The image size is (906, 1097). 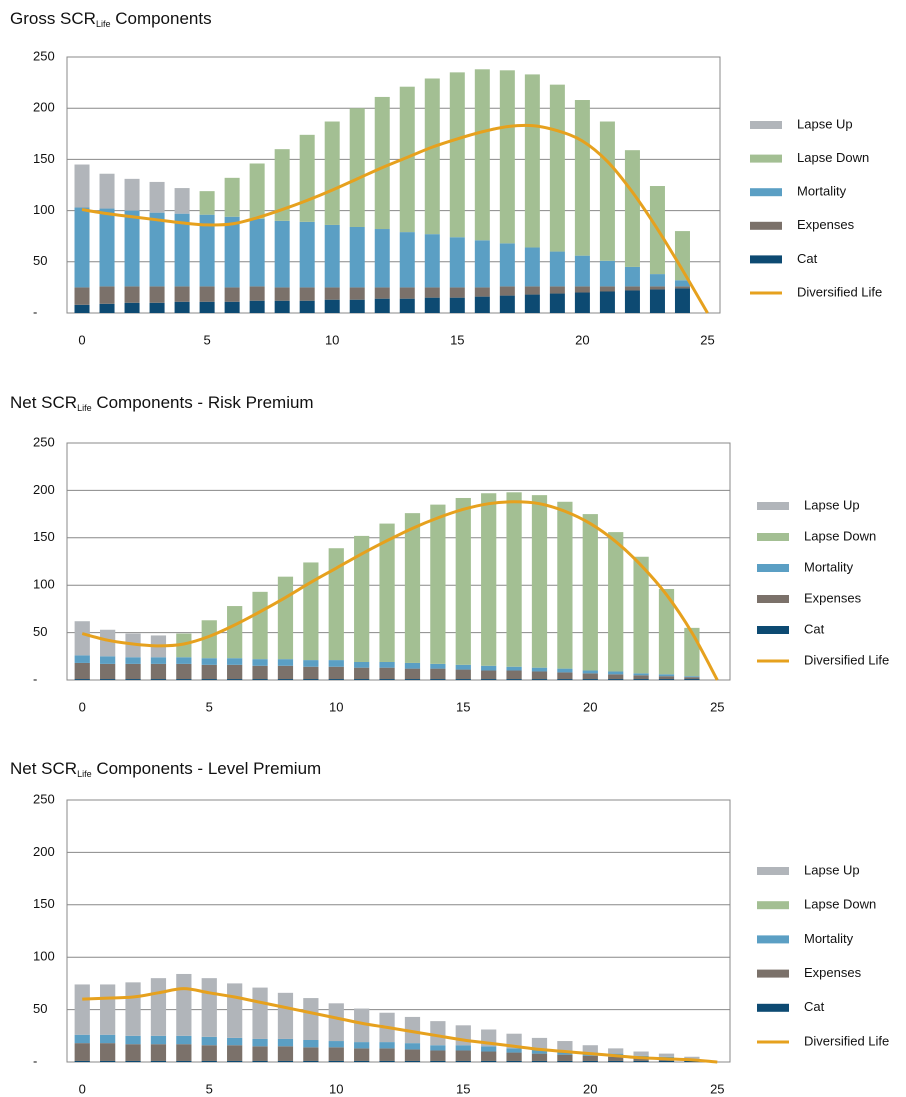 I want to click on x-tick-label: 25, so click(x=707, y=339).